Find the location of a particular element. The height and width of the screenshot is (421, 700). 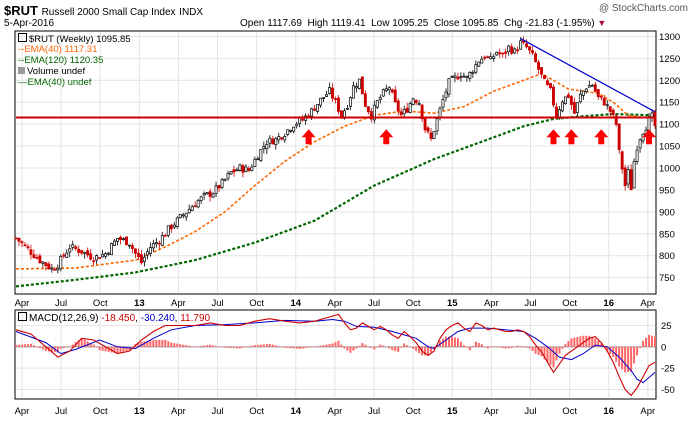

macd-y-axis: -50 -25 0 25 is located at coordinates (668, 358).